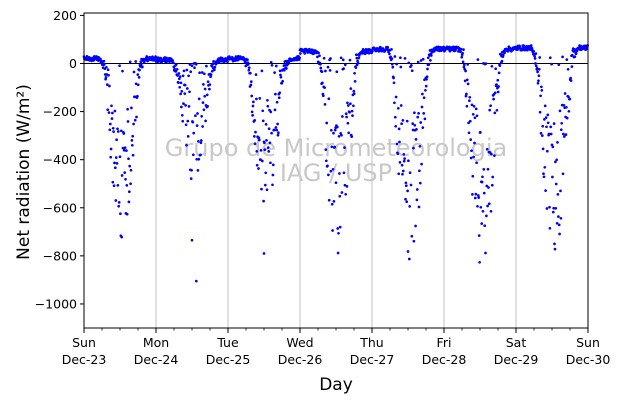 The height and width of the screenshot is (403, 622). I want to click on y-tick-label: 200, so click(65, 15).